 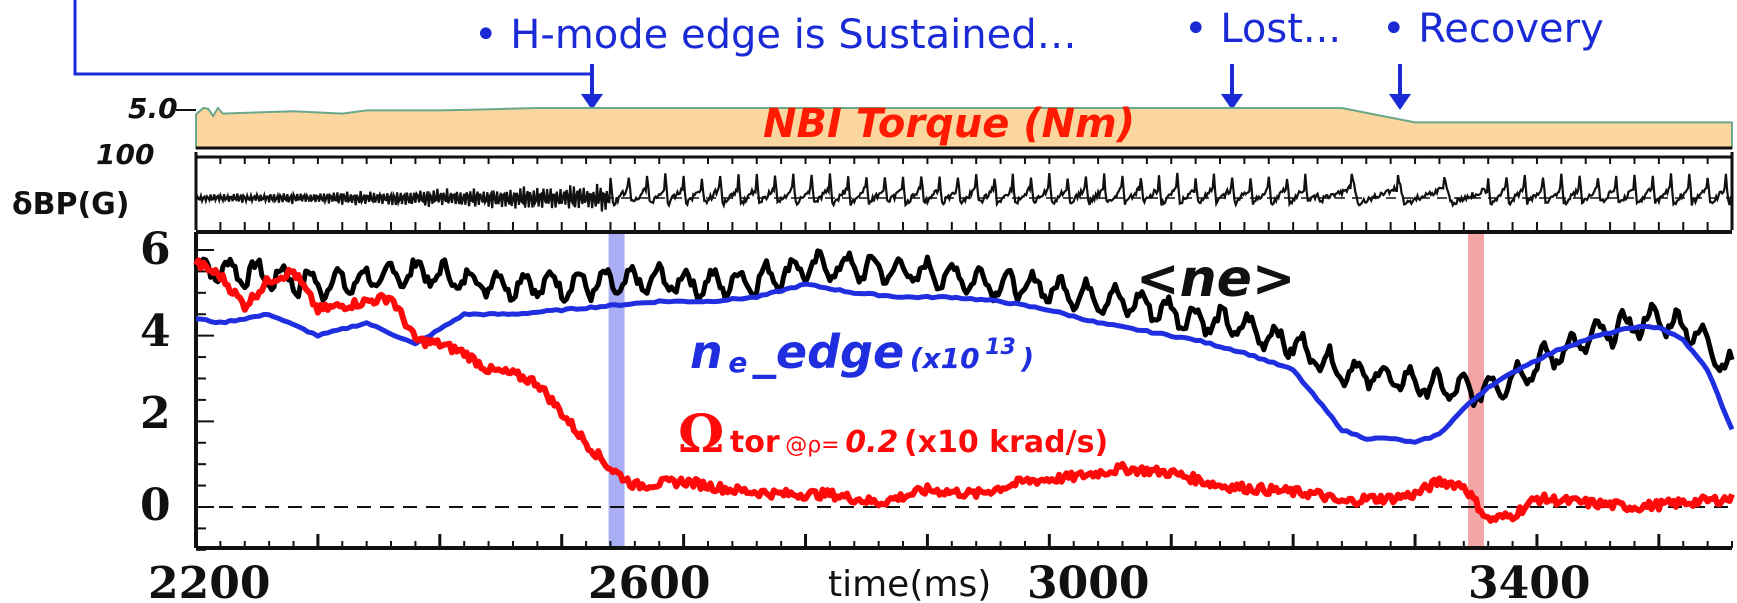 I want to click on omega-val: 0.2, so click(x=871, y=442).